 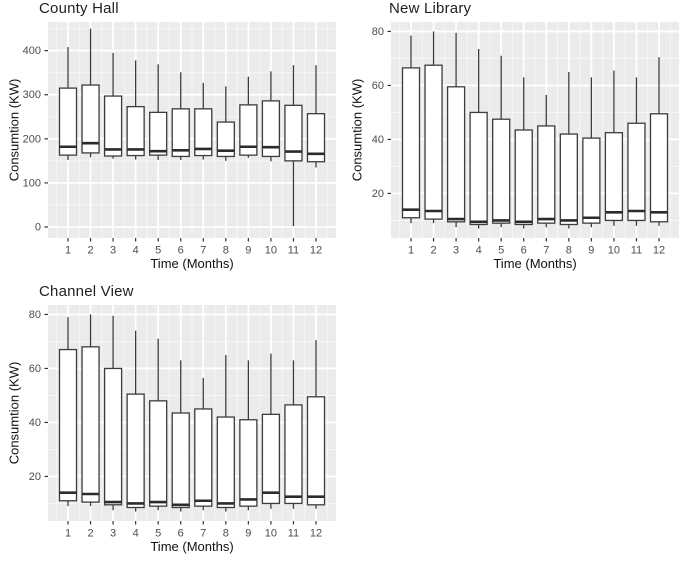 I want to click on y-tick-label: 0, so click(x=38, y=227).